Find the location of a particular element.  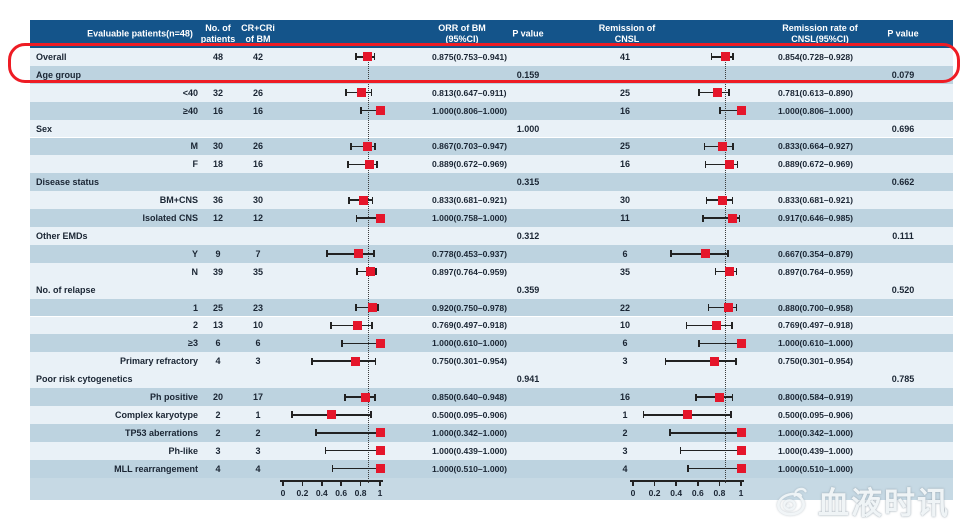

n-patients-value: 25 is located at coordinates (217, 307).